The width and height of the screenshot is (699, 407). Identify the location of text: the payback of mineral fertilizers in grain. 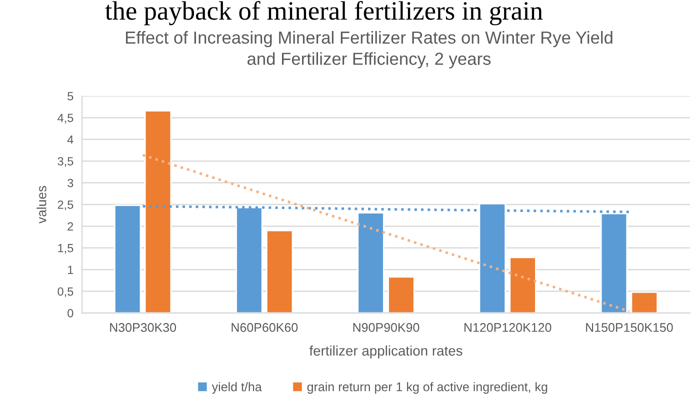
(324, 13).